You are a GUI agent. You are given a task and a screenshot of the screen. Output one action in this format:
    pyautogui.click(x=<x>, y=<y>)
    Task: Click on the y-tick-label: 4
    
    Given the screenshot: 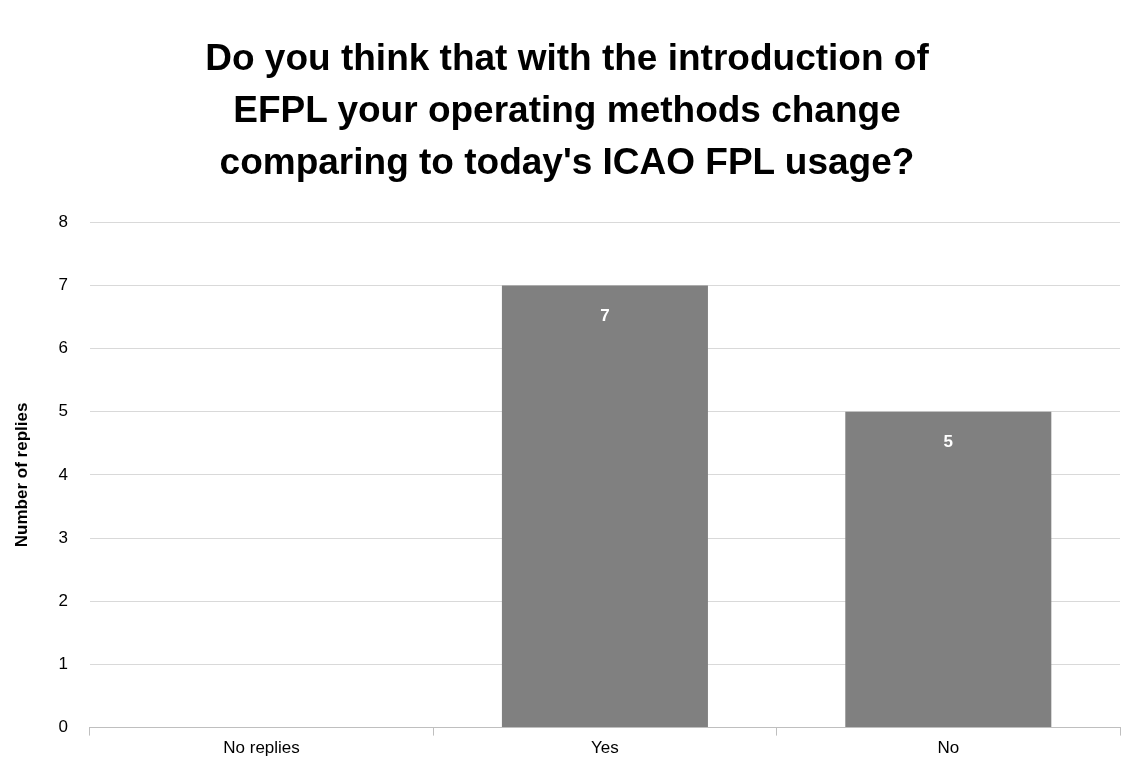 What is the action you would take?
    pyautogui.click(x=63, y=474)
    